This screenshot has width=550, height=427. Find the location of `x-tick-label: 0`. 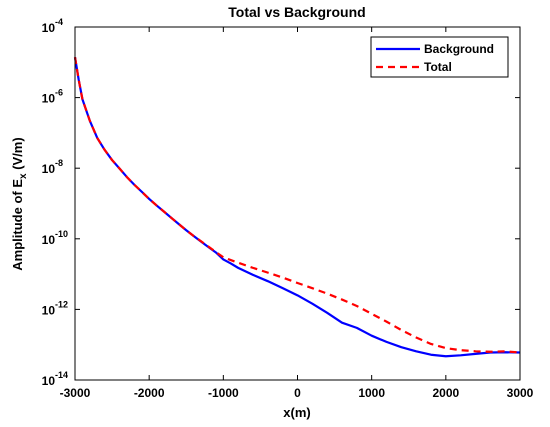

x-tick-label: 0 is located at coordinates (297, 393).